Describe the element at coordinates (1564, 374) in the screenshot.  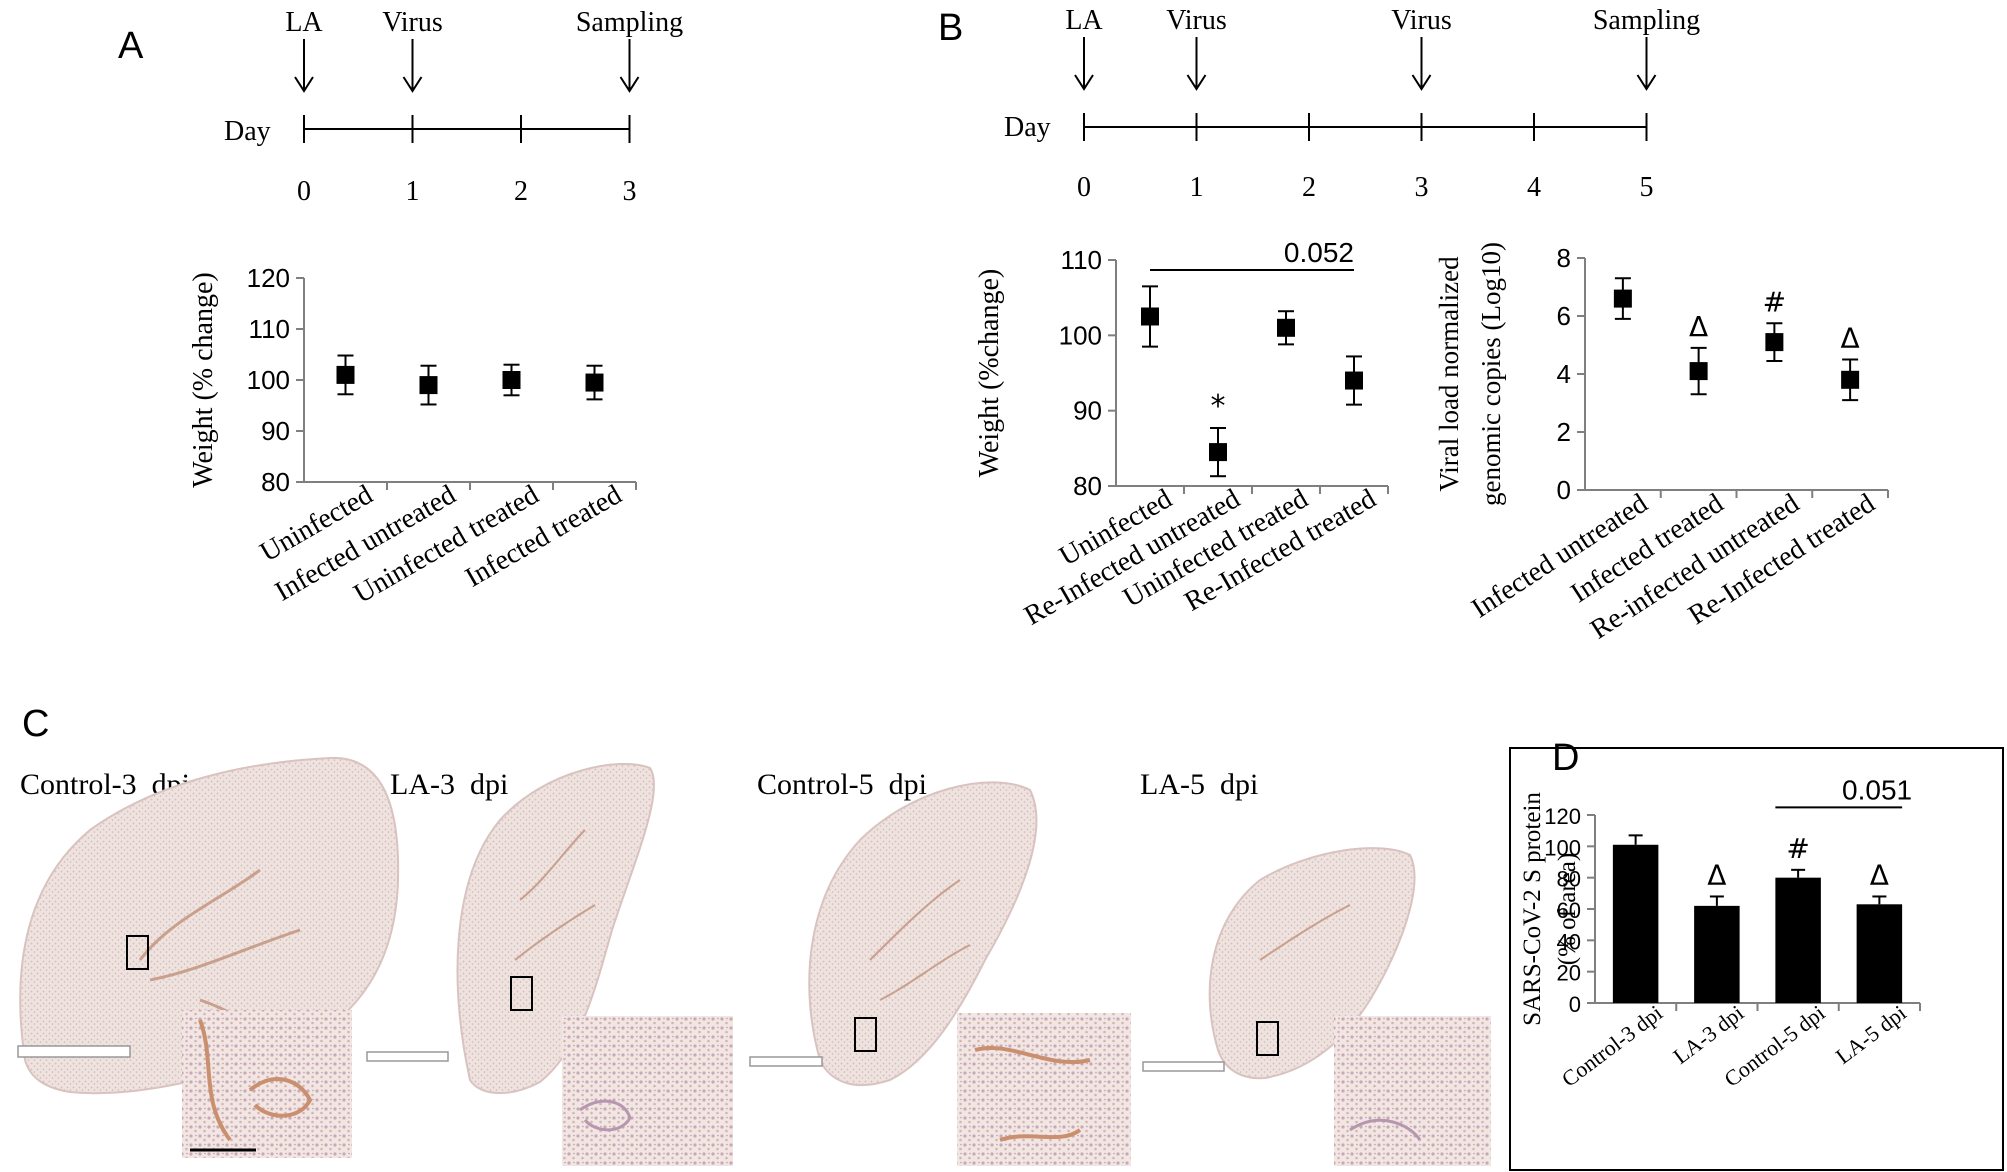
I see `y-tick-label: 4` at that location.